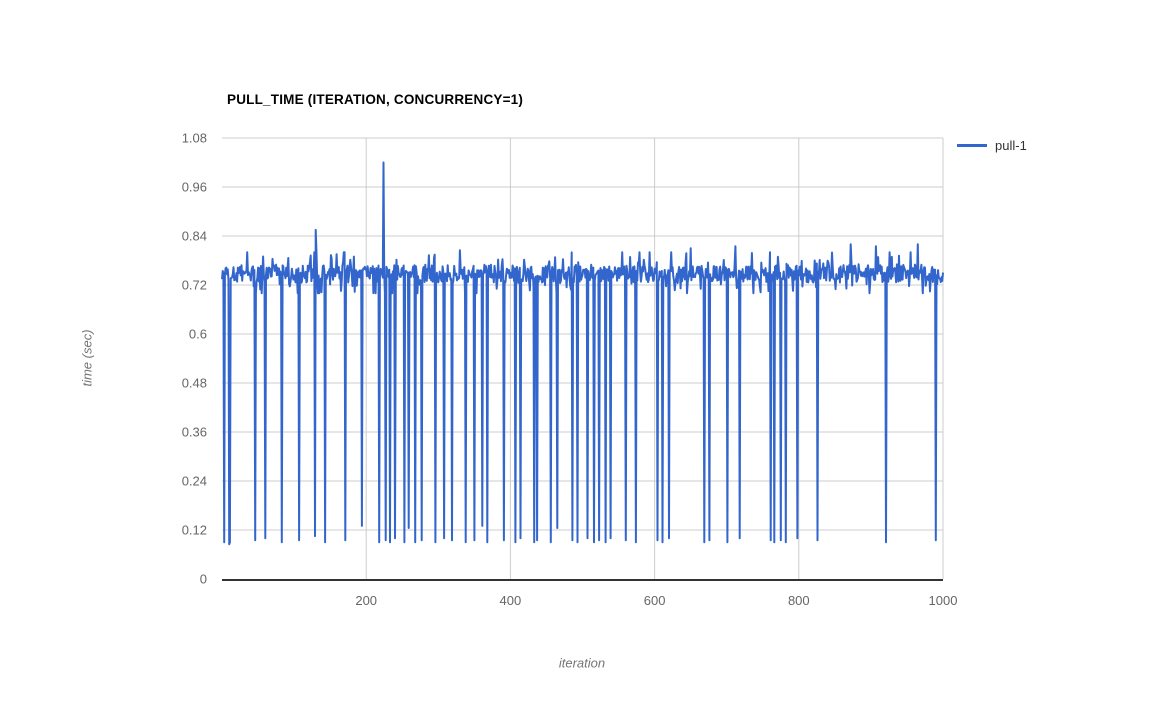 The width and height of the screenshot is (1165, 720). Describe the element at coordinates (655, 600) in the screenshot. I see `x-tick-label: 600` at that location.